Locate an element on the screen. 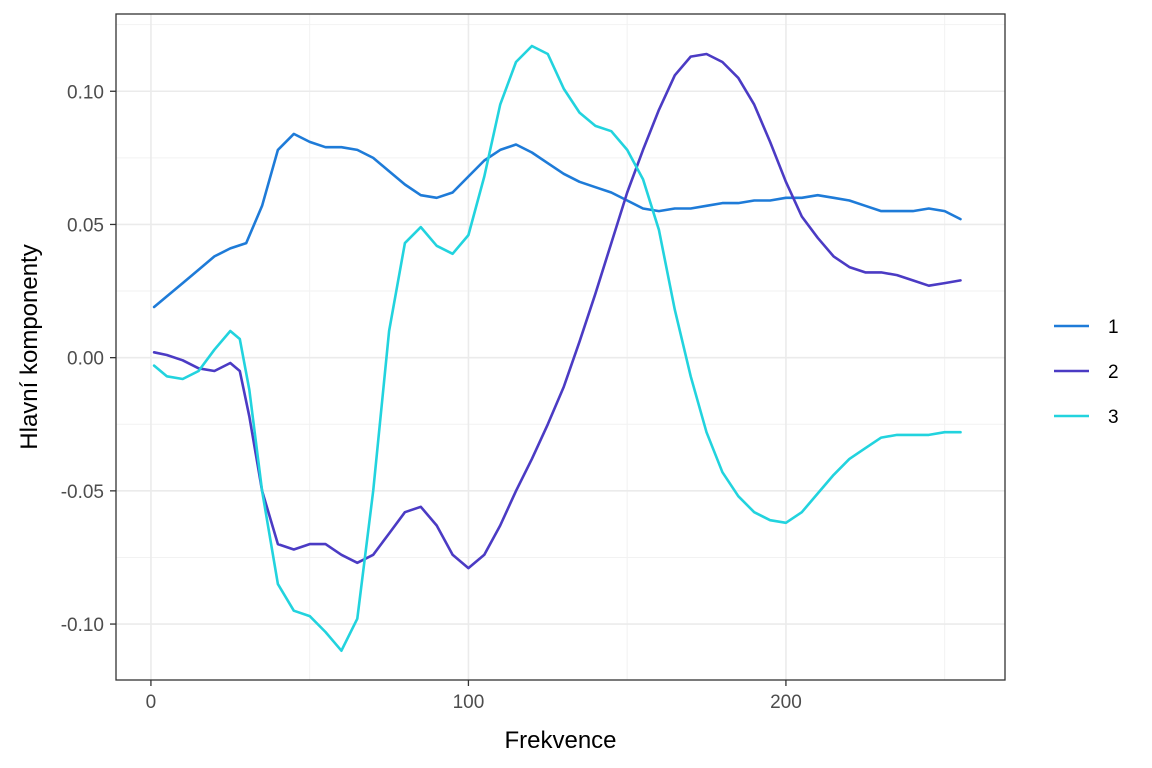 The image size is (1152, 768). x-tick-label: 200 is located at coordinates (786, 702).